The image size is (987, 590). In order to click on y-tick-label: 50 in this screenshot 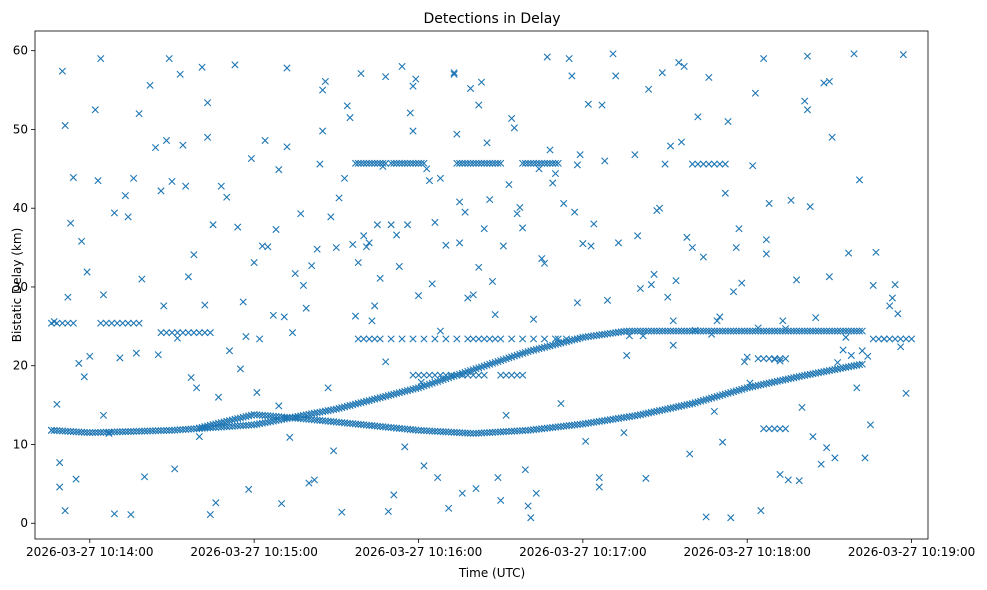, I will do `click(20, 129)`.